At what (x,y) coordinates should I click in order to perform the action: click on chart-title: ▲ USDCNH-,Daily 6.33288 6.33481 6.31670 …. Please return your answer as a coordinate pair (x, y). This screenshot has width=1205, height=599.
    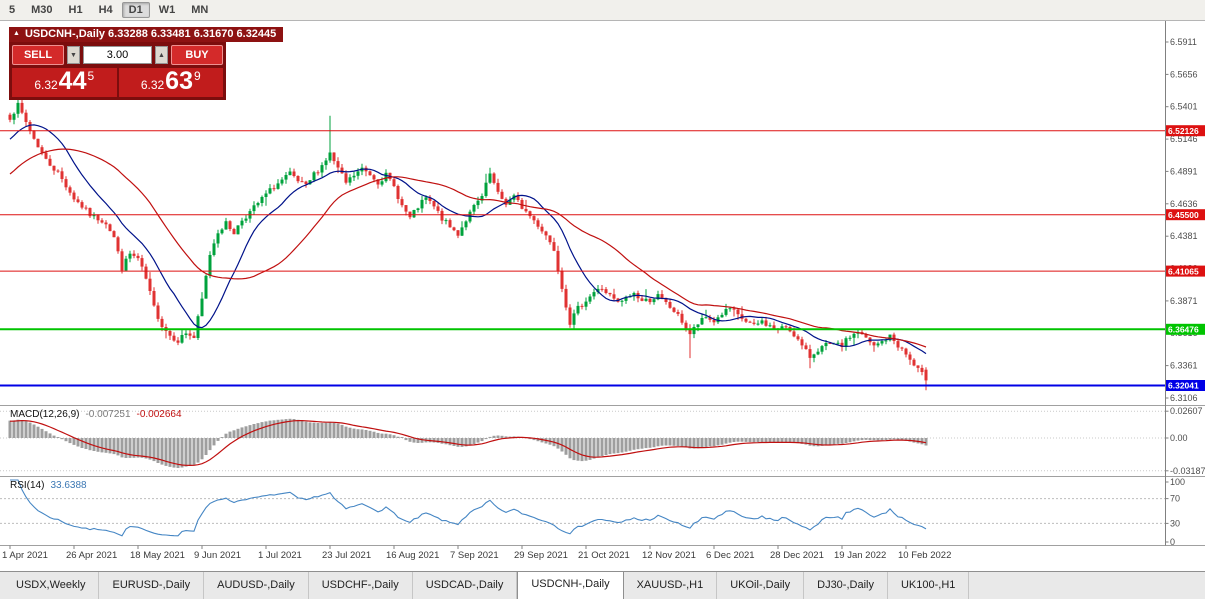
    Looking at the image, I should click on (146, 34).